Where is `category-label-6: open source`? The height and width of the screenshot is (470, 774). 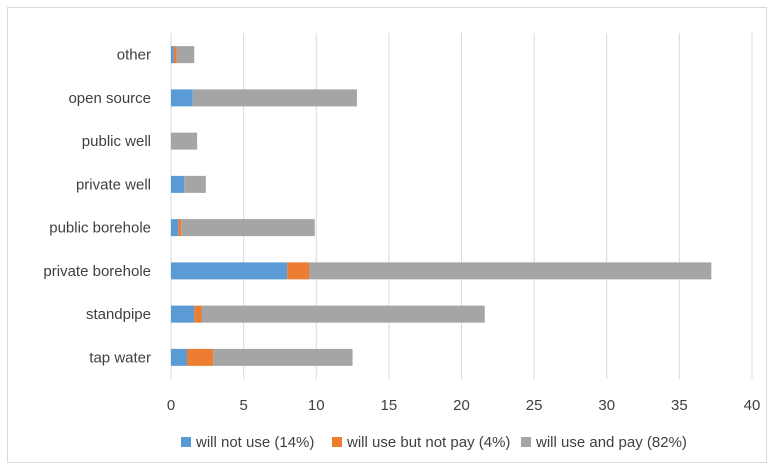
category-label-6: open source is located at coordinates (109, 98).